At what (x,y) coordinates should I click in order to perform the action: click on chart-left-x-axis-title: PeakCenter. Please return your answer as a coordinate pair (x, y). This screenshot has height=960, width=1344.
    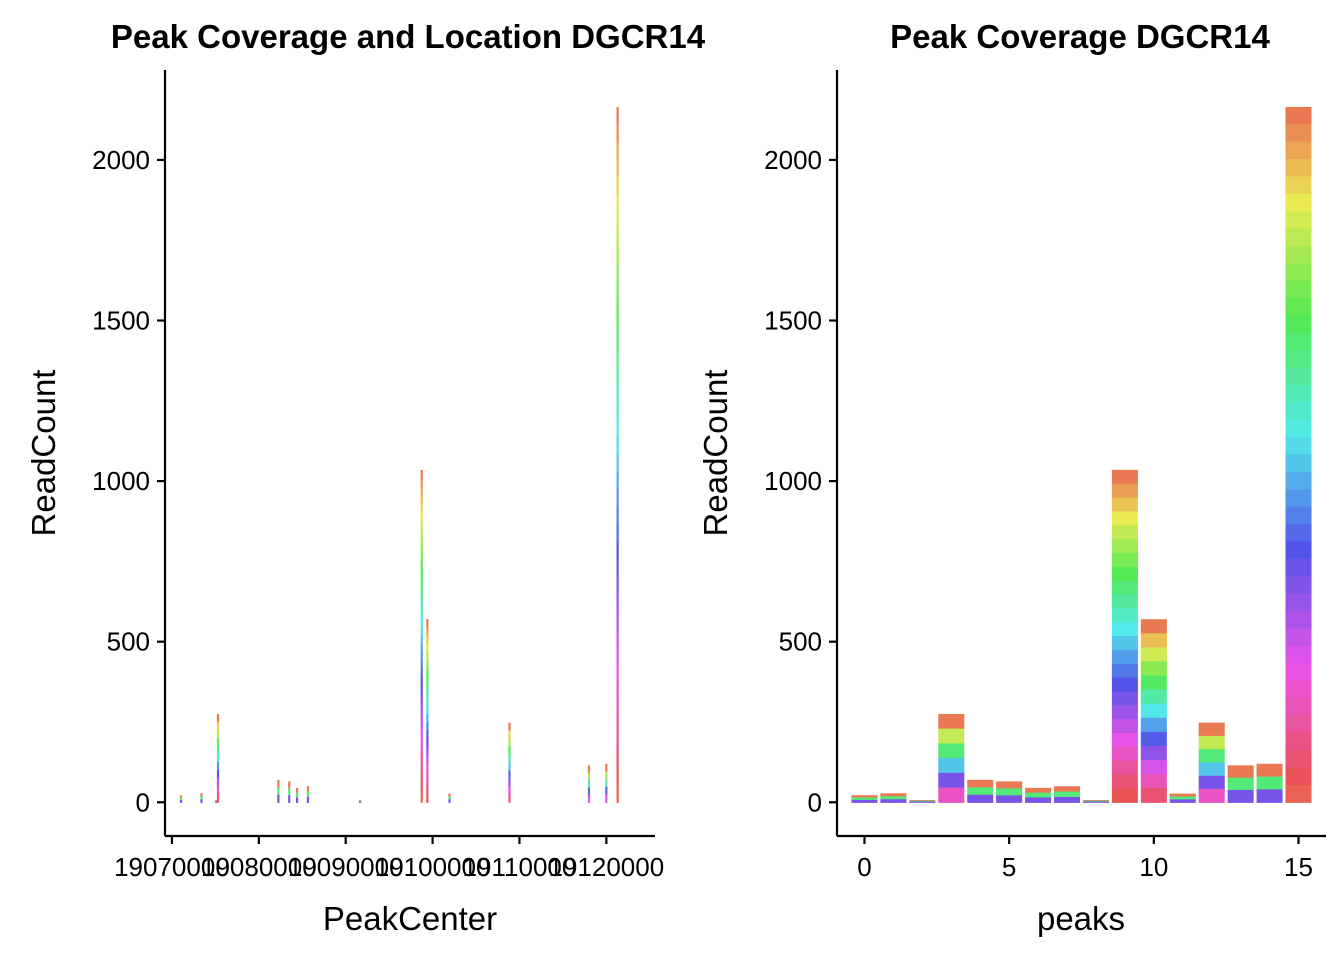
    Looking at the image, I should click on (410, 918).